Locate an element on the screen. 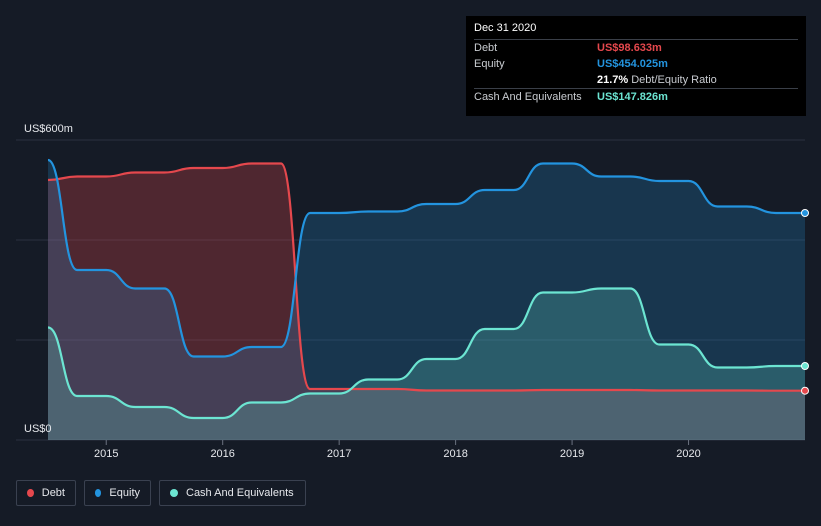 This screenshot has height=526, width=821. legend-dot-debt is located at coordinates (30, 493).